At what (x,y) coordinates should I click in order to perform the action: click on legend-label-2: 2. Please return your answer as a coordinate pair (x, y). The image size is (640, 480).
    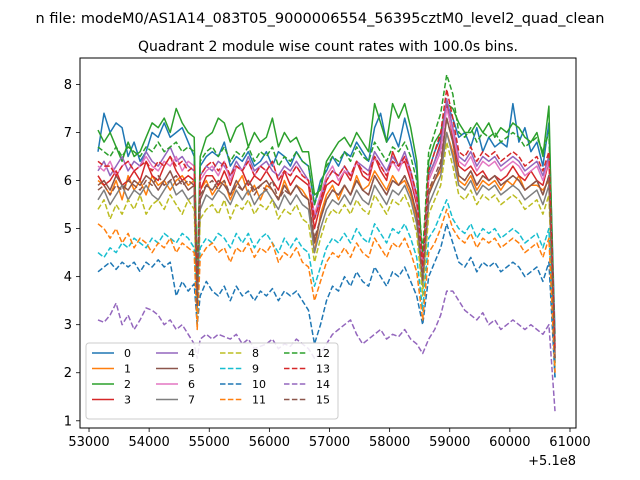
    Looking at the image, I should click on (127, 384).